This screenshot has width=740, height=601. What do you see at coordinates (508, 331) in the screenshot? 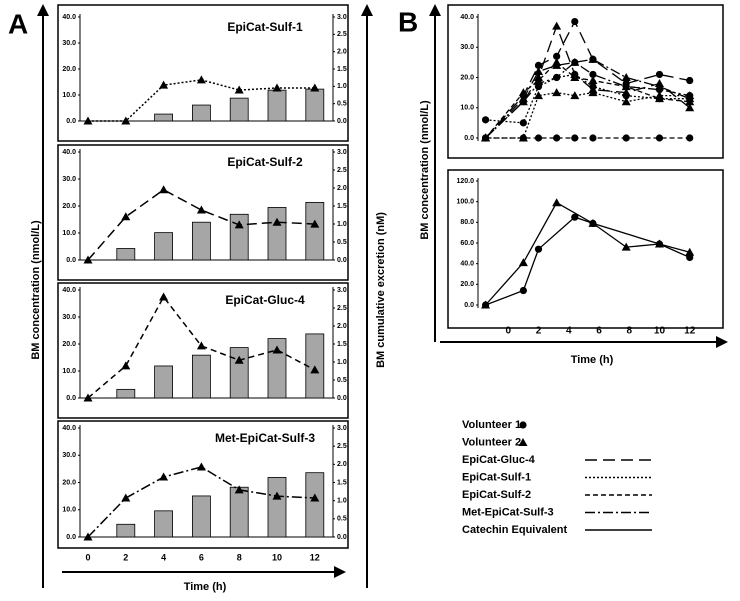
I see `x-tick-label: 0` at bounding box center [508, 331].